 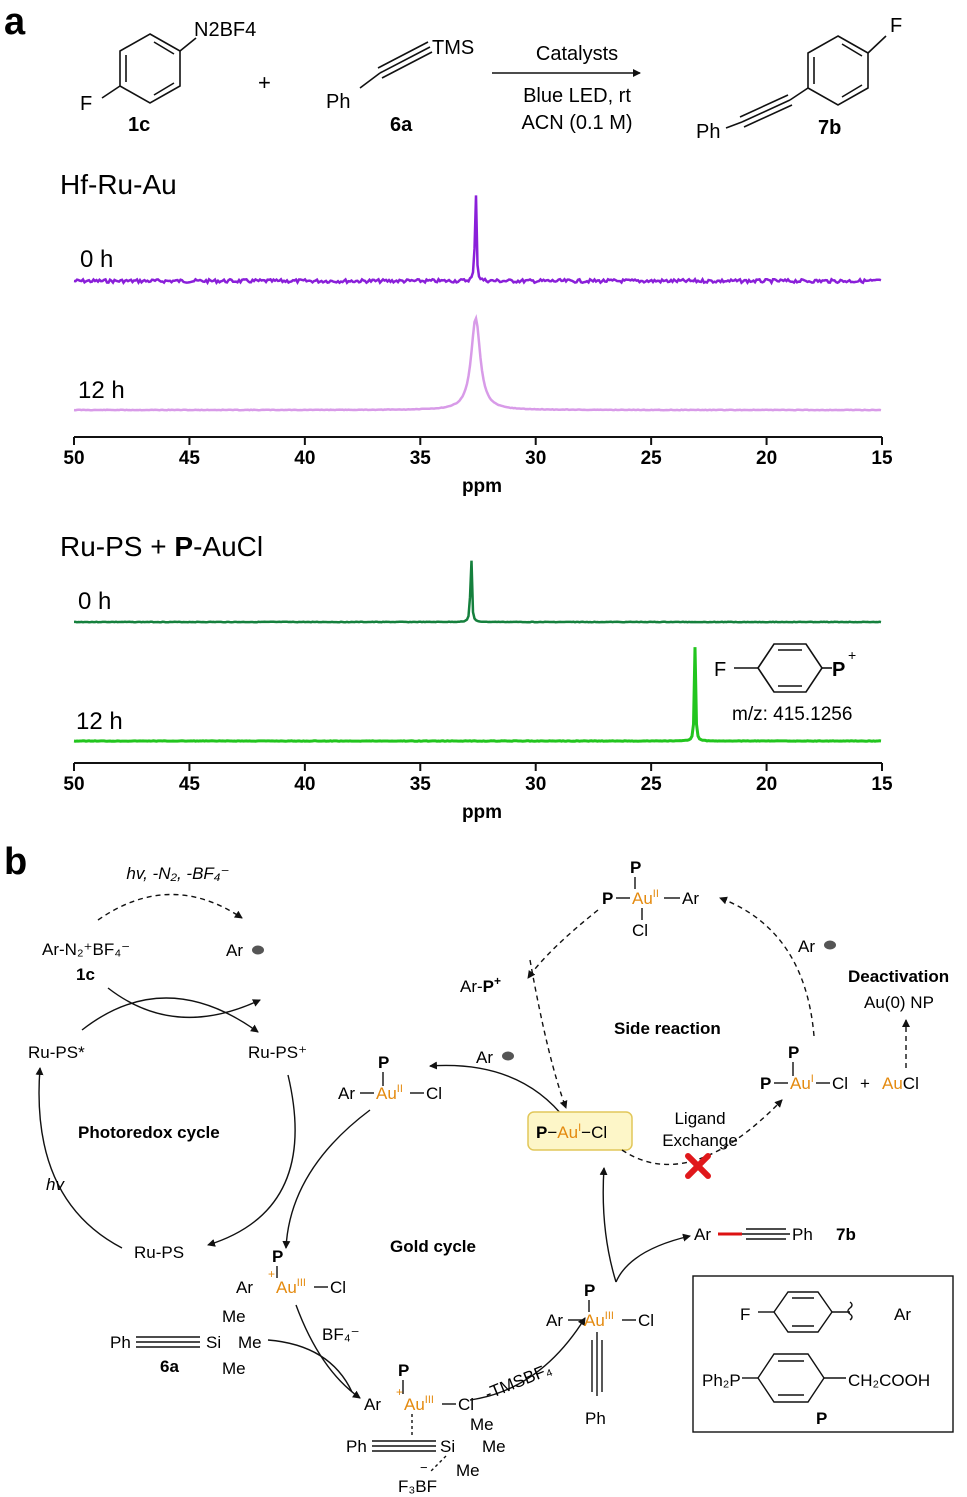 I want to click on reagent-6a-substituent: Ph, so click(x=338, y=102).